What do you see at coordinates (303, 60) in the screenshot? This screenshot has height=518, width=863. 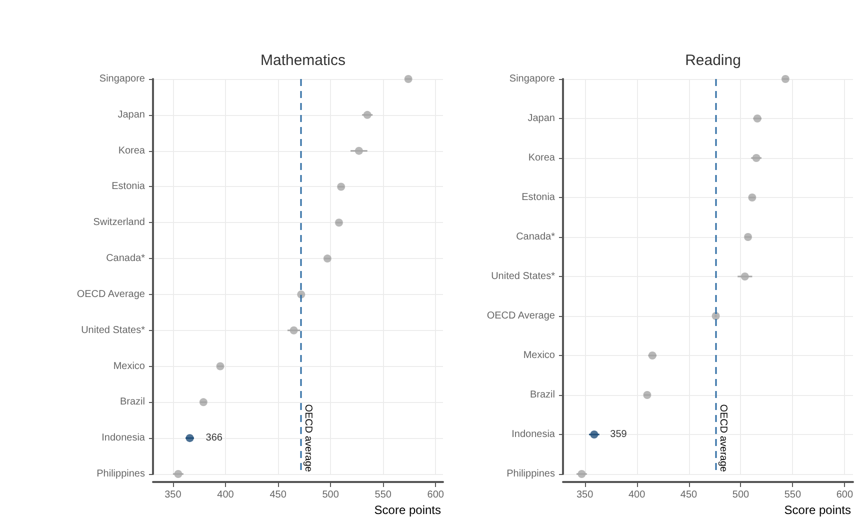 I see `chart-title: Mathematics` at bounding box center [303, 60].